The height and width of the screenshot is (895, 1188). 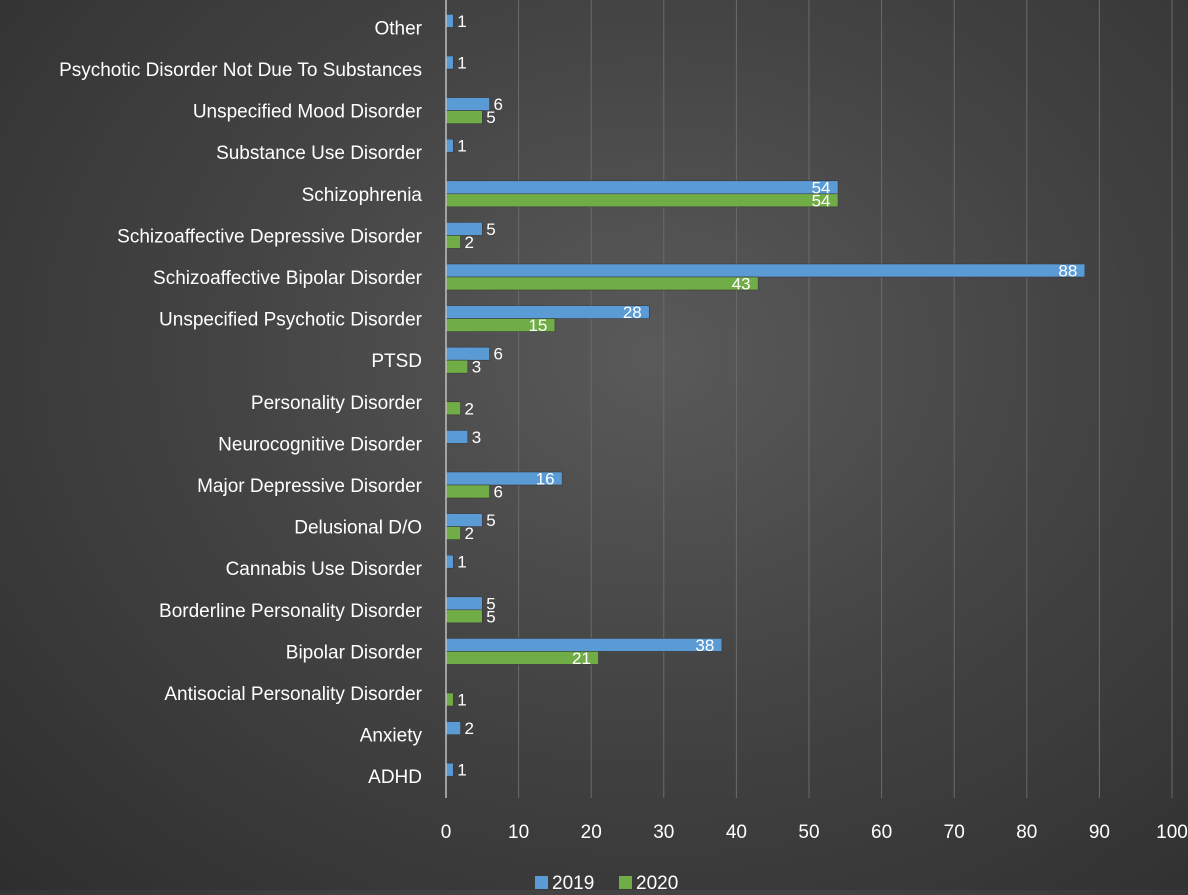 I want to click on category-label: Cannabis Use Disorder, so click(x=324, y=569).